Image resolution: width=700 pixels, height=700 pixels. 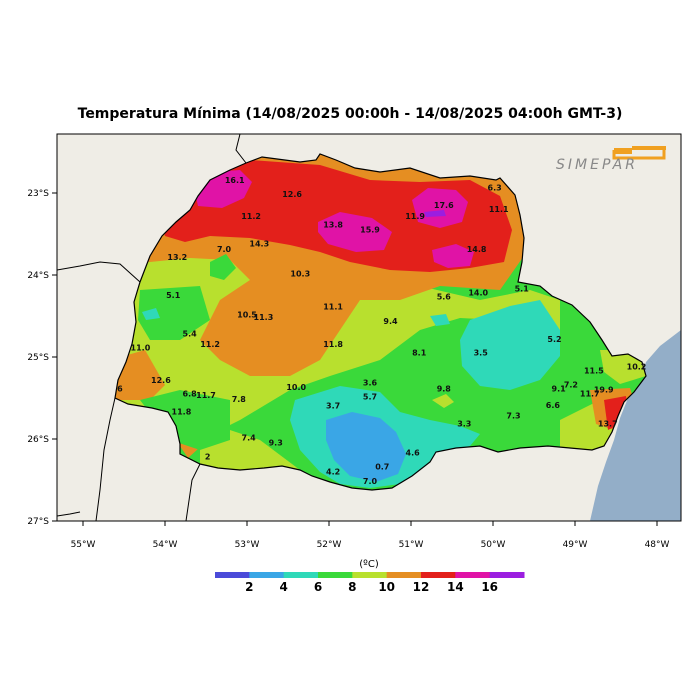 What do you see at coordinates (553, 405) in the screenshot?
I see `temperature-value: 6.6` at bounding box center [553, 405].